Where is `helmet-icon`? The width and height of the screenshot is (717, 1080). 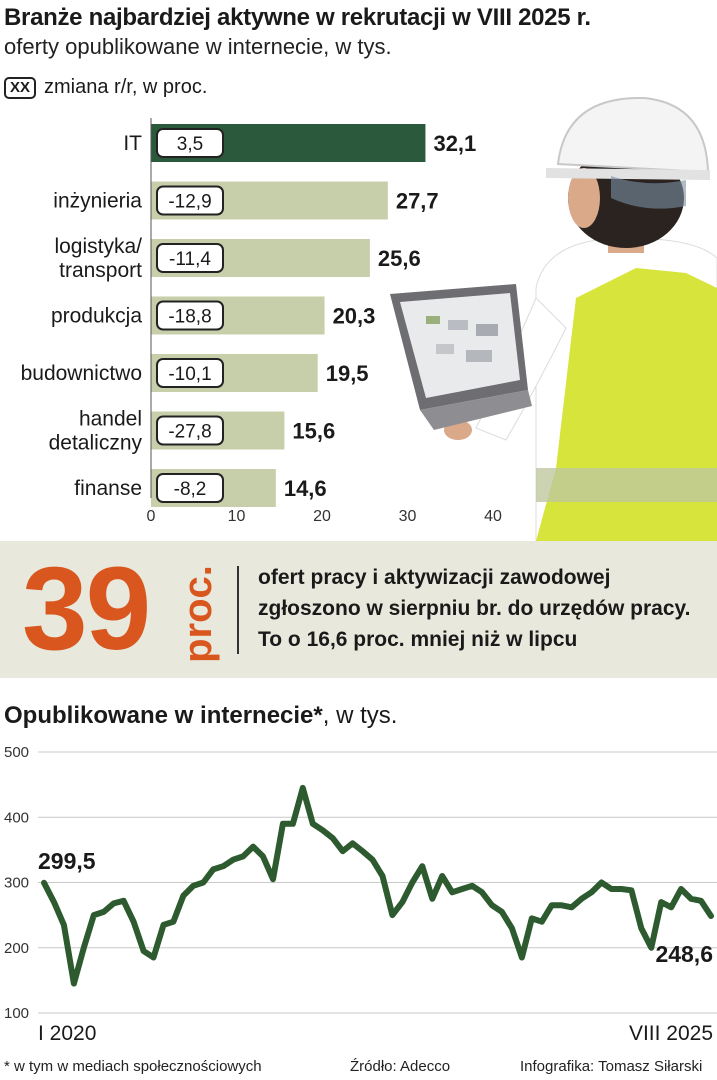
helmet-icon is located at coordinates (633, 135).